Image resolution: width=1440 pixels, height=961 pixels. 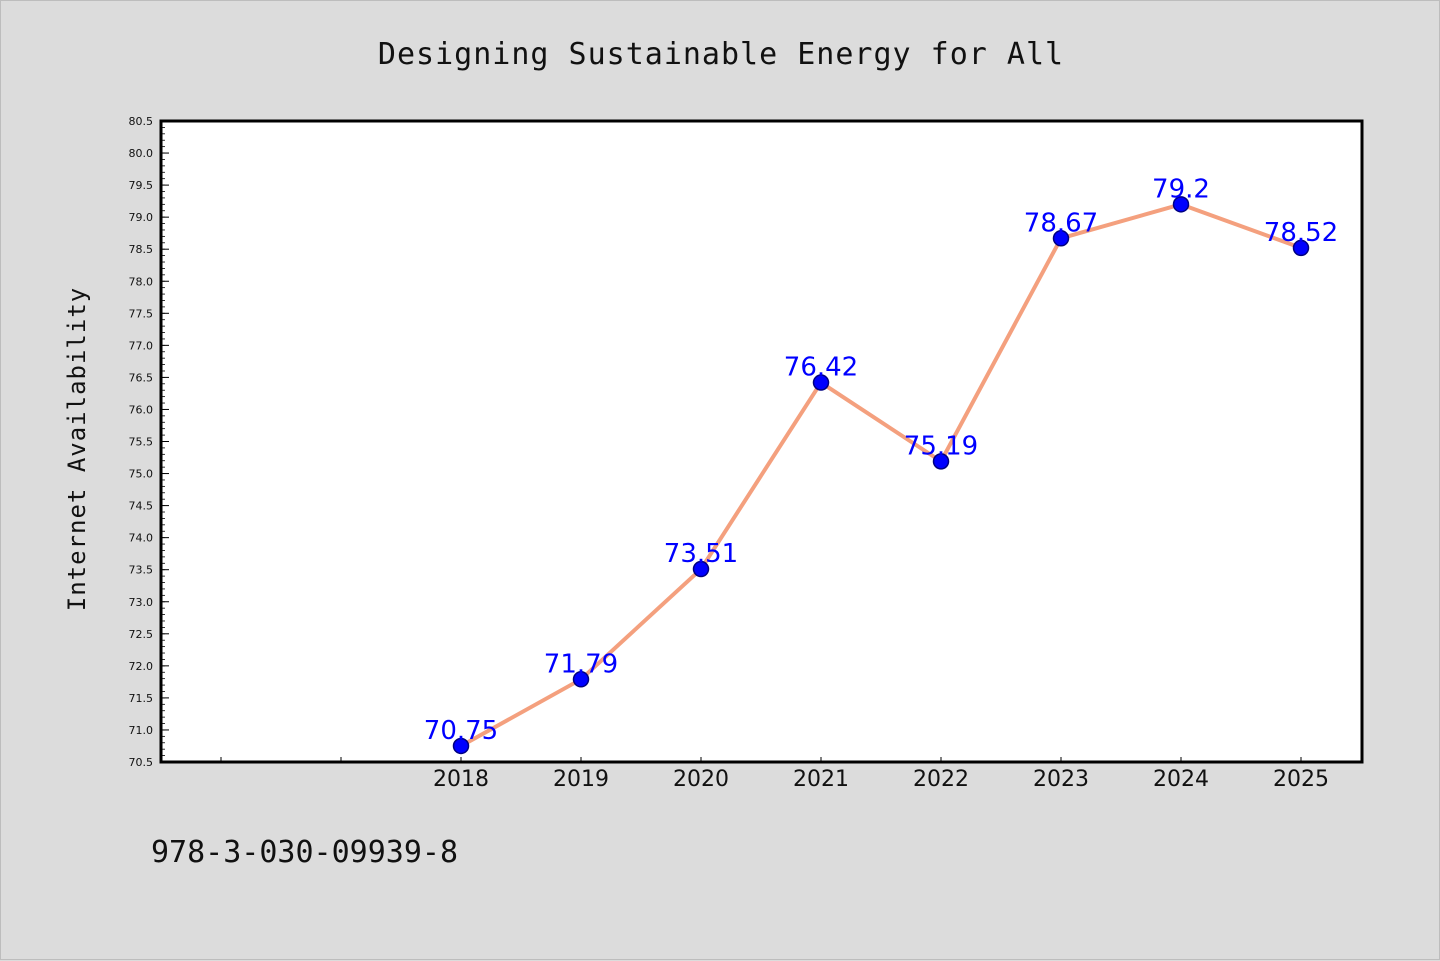 I want to click on x-tick-label: 2023, so click(x=1061, y=779).